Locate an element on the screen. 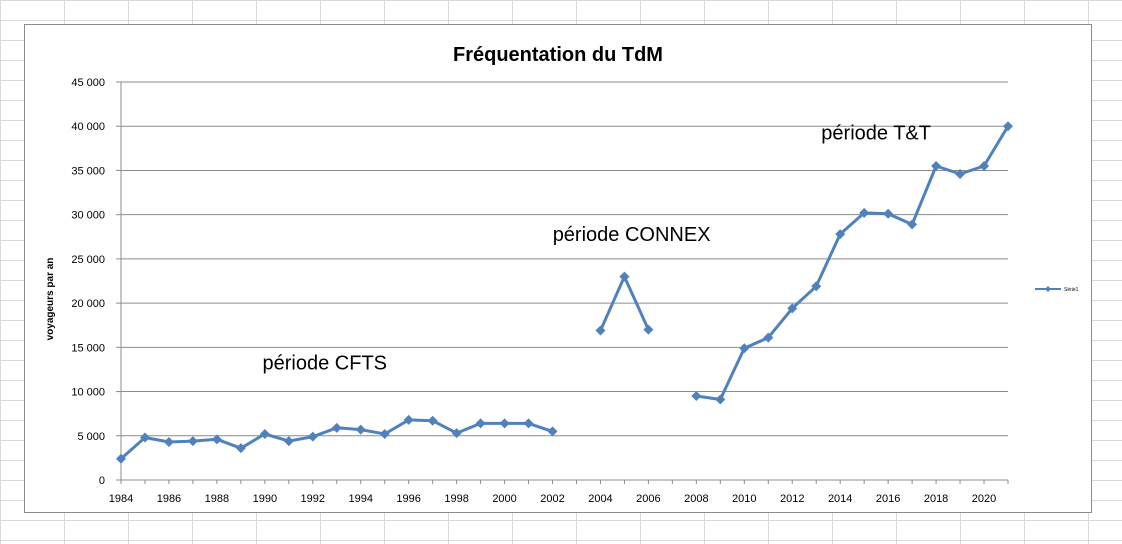  legend-marker is located at coordinates (1048, 289).